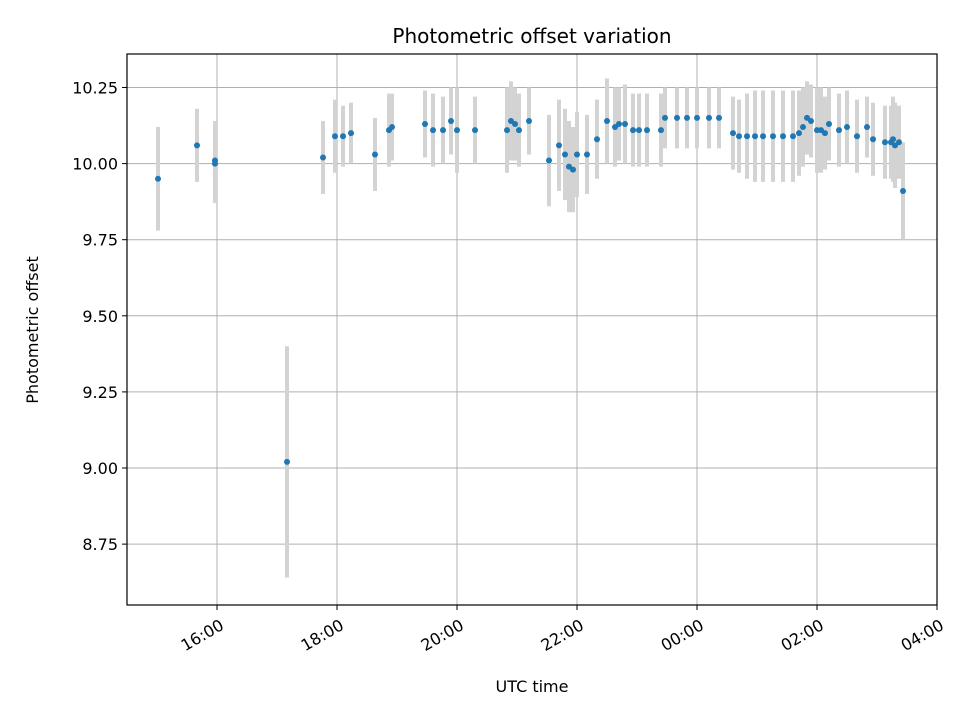 The height and width of the screenshot is (720, 960). Describe the element at coordinates (100, 544) in the screenshot. I see `y-tick-label: 8.75` at that location.